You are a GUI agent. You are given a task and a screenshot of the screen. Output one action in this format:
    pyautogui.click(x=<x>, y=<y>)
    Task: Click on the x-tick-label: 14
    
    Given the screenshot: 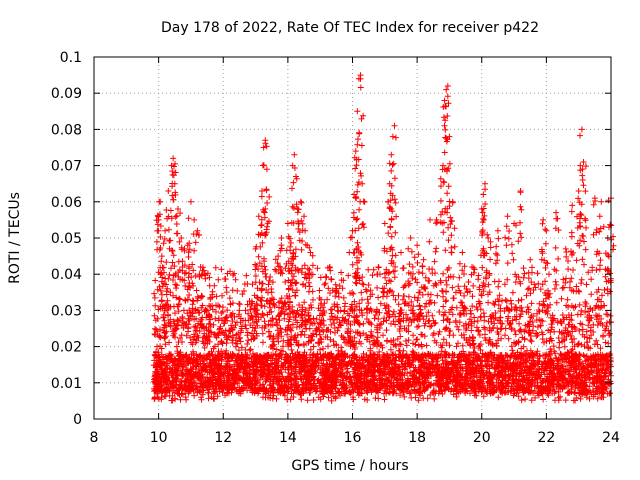 What is the action you would take?
    pyautogui.click(x=288, y=438)
    